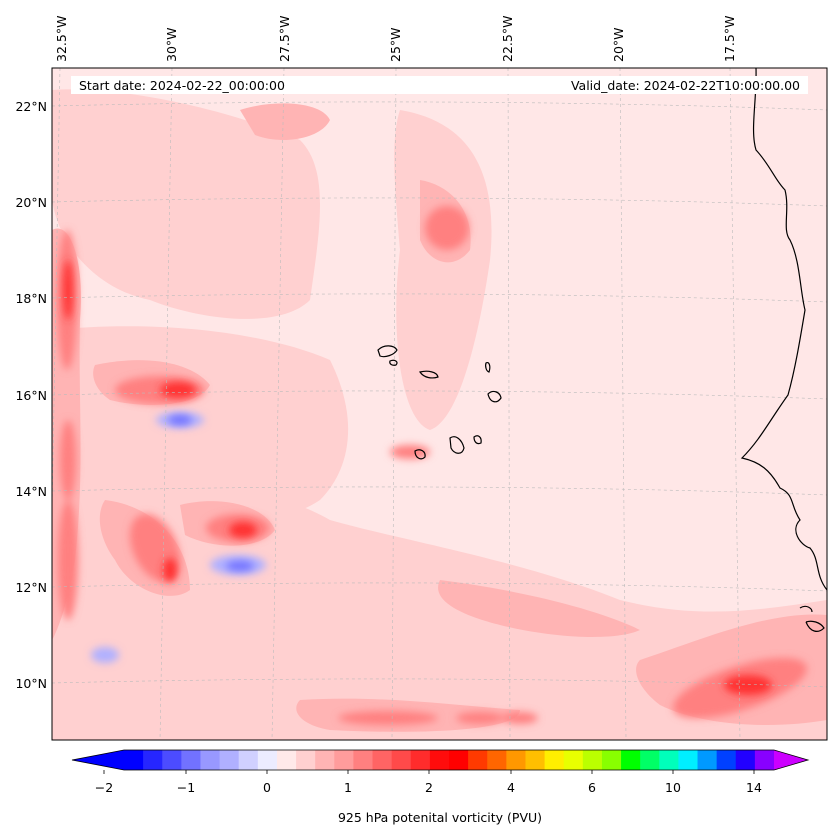 Image resolution: width=837 pixels, height=836 pixels. I want to click on date-strip, so click(439, 85).